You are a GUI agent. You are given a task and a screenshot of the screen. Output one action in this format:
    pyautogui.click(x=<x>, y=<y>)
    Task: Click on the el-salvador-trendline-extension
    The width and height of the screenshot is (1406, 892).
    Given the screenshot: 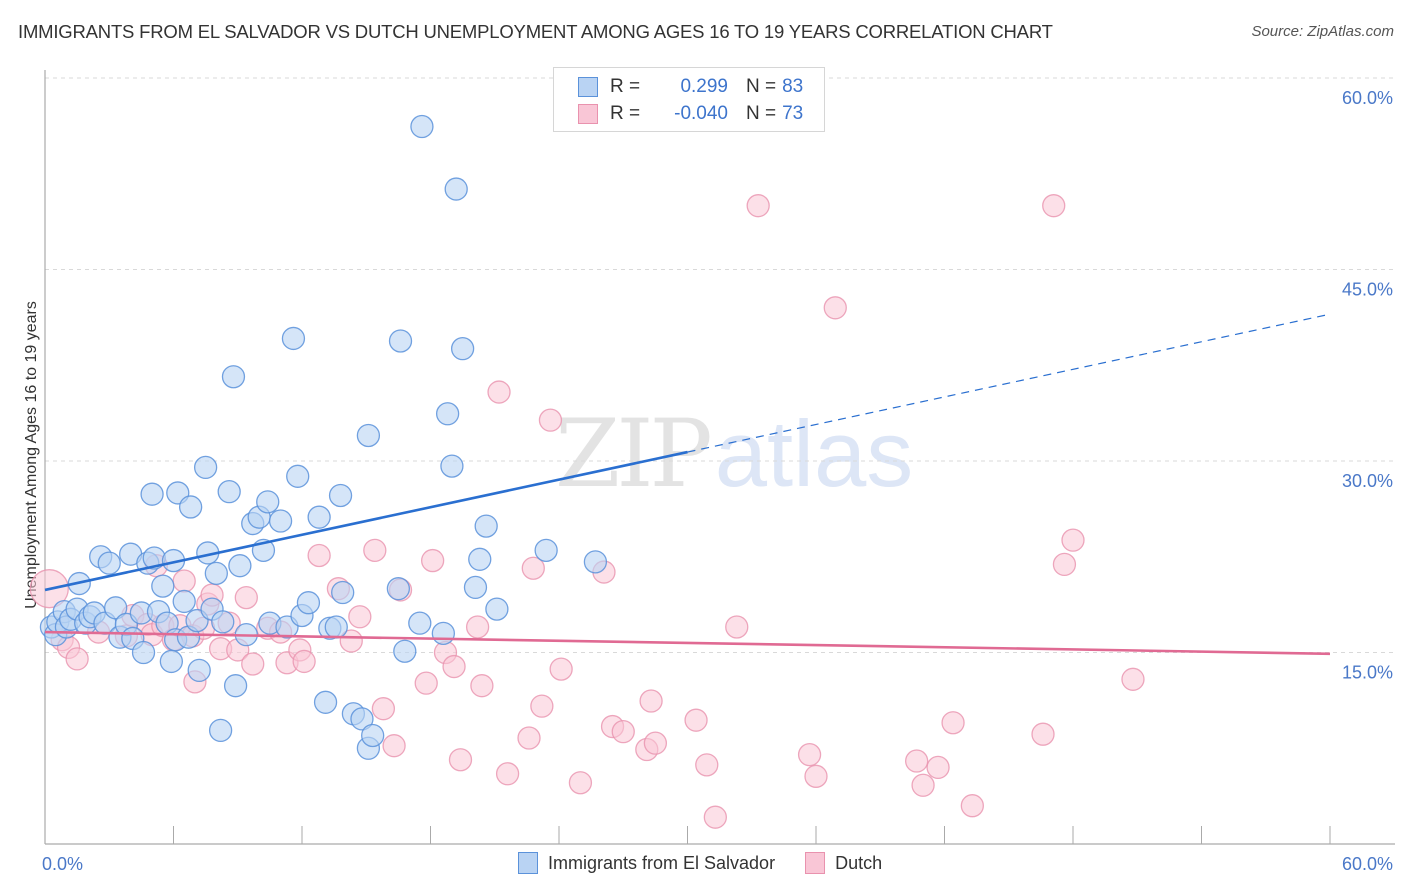 What is the action you would take?
    pyautogui.click(x=1009, y=383)
    